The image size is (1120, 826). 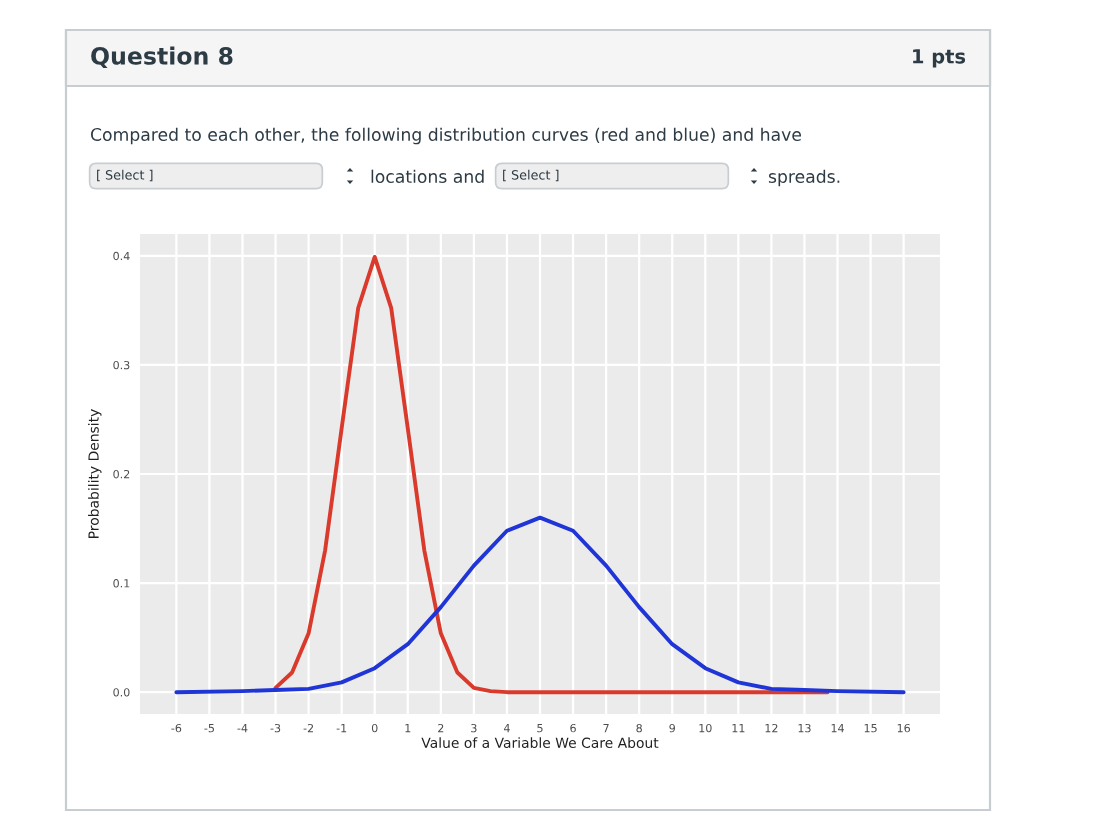 I want to click on text: Compared to each other, the following distribution curves (red and blue) and have, so click(x=445, y=136).